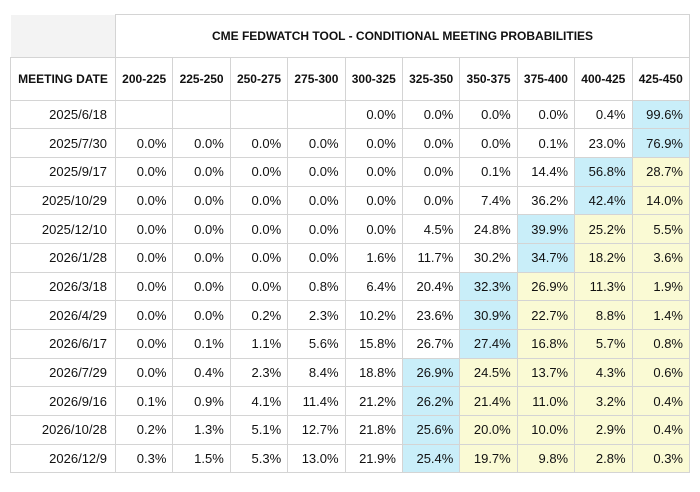 The image size is (700, 492). I want to click on probability-cell: 1.4%, so click(661, 315).